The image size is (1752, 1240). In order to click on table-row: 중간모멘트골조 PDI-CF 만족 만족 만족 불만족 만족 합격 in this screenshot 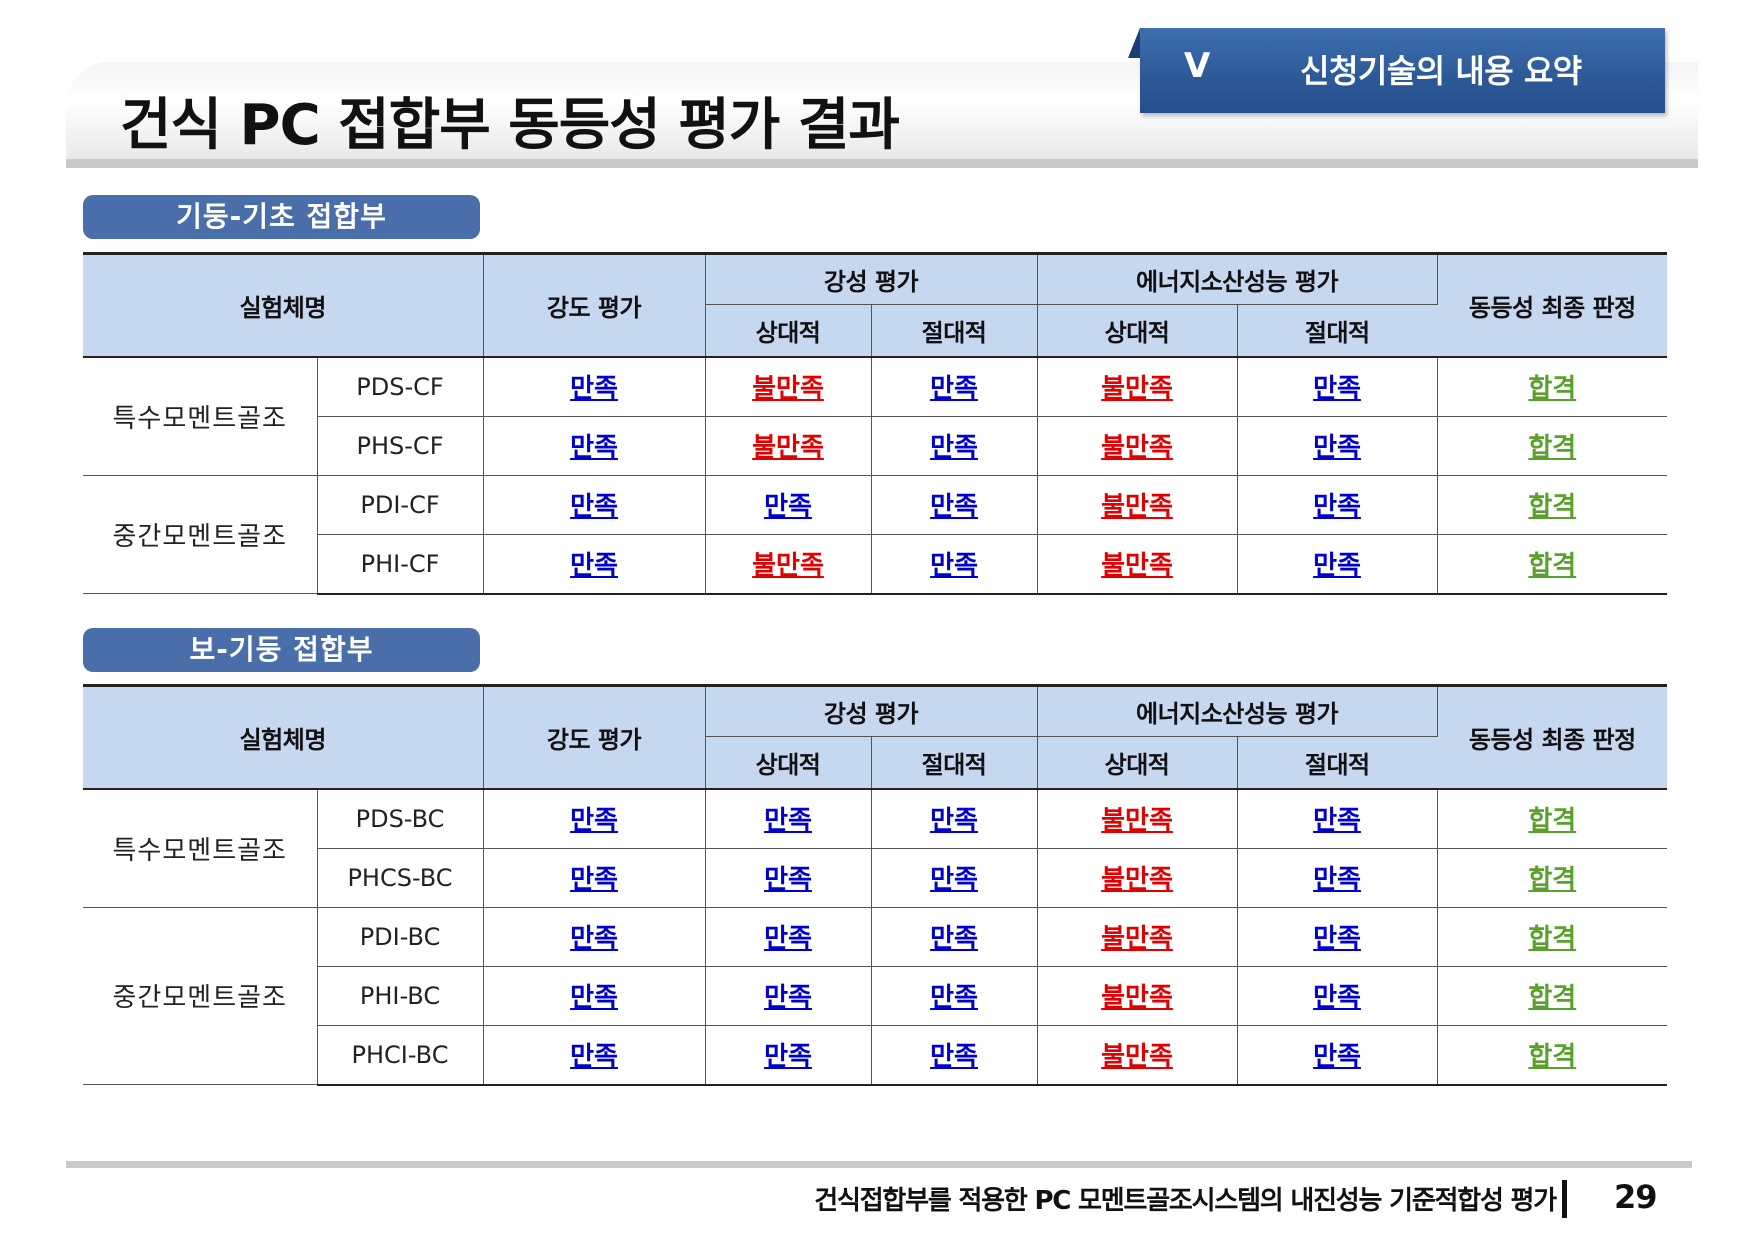, I will do `click(875, 534)`.